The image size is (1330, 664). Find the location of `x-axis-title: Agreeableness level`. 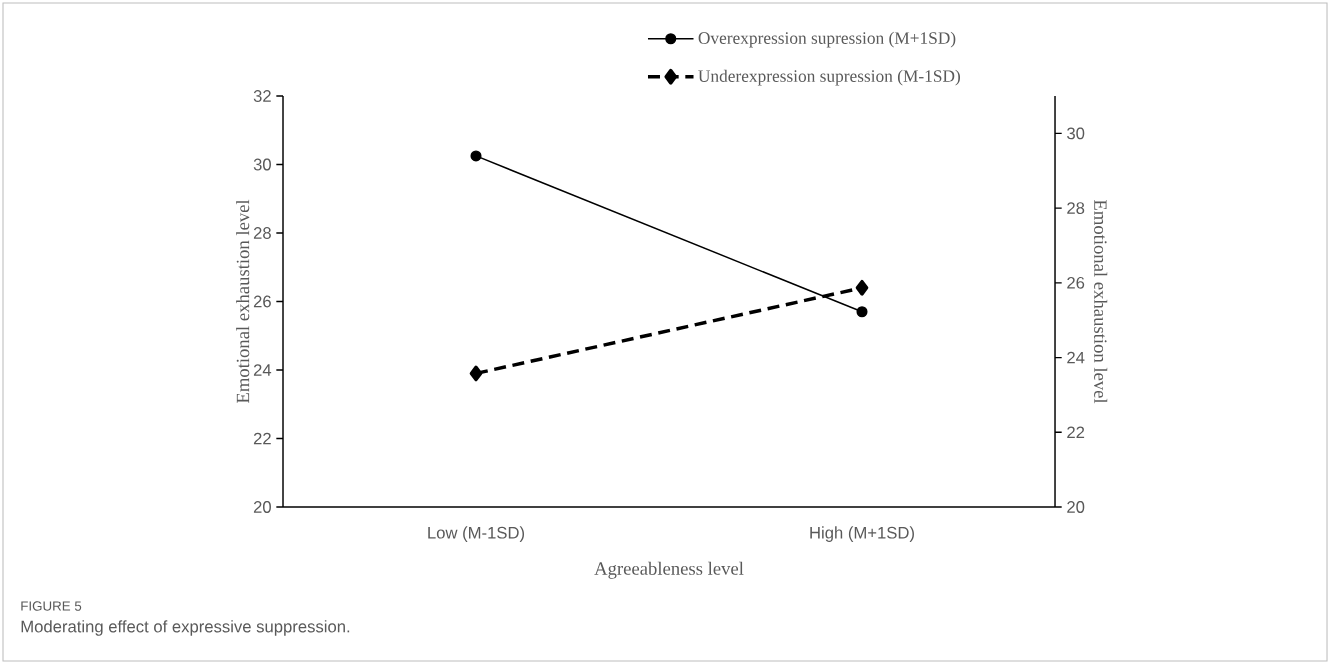

x-axis-title: Agreeableness level is located at coordinates (669, 570).